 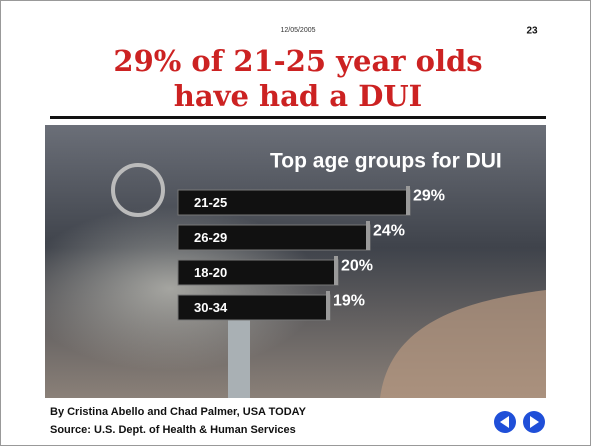 What do you see at coordinates (389, 231) in the screenshot?
I see `value-label: 24%` at bounding box center [389, 231].